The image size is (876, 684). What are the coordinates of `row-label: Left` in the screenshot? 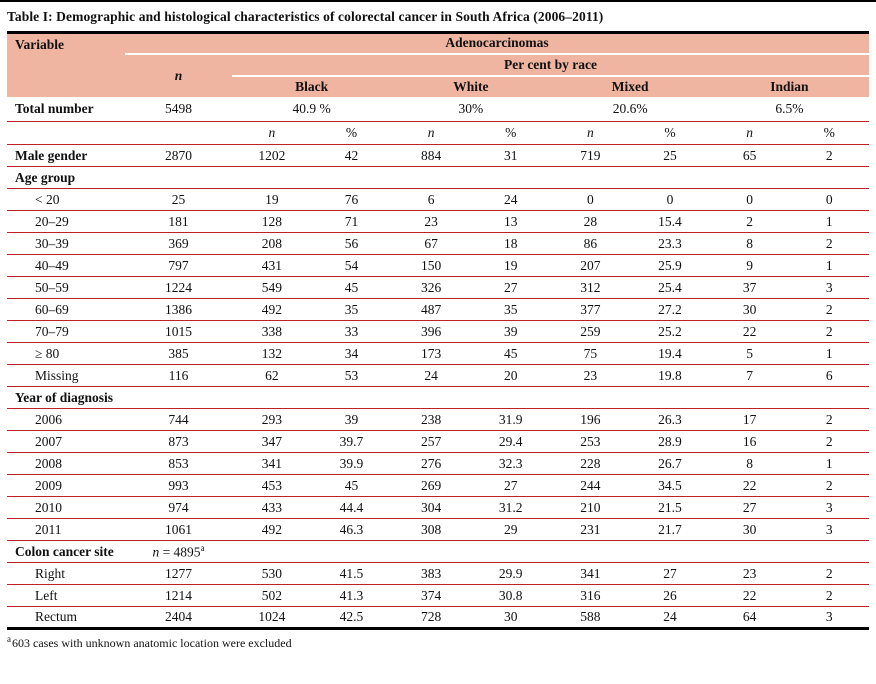 It's located at (66, 595).